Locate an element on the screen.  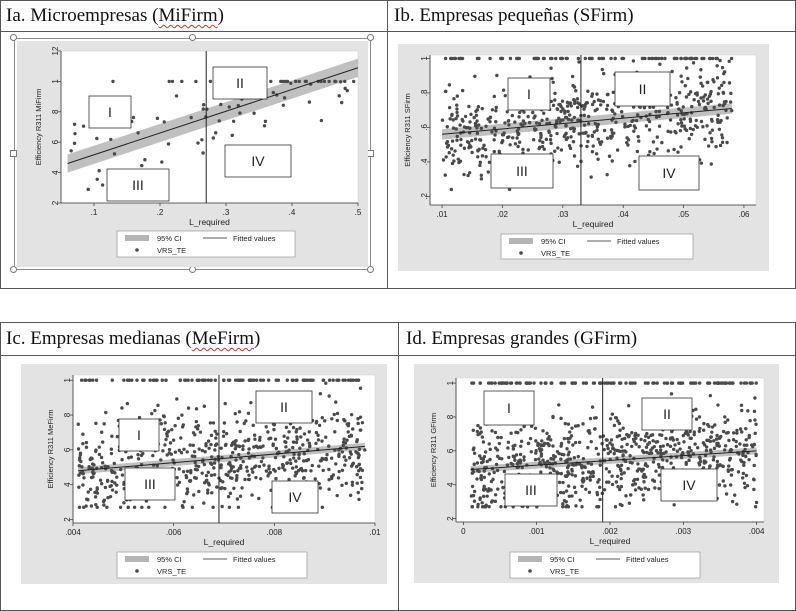
resize-handle-tr is located at coordinates (370, 37).